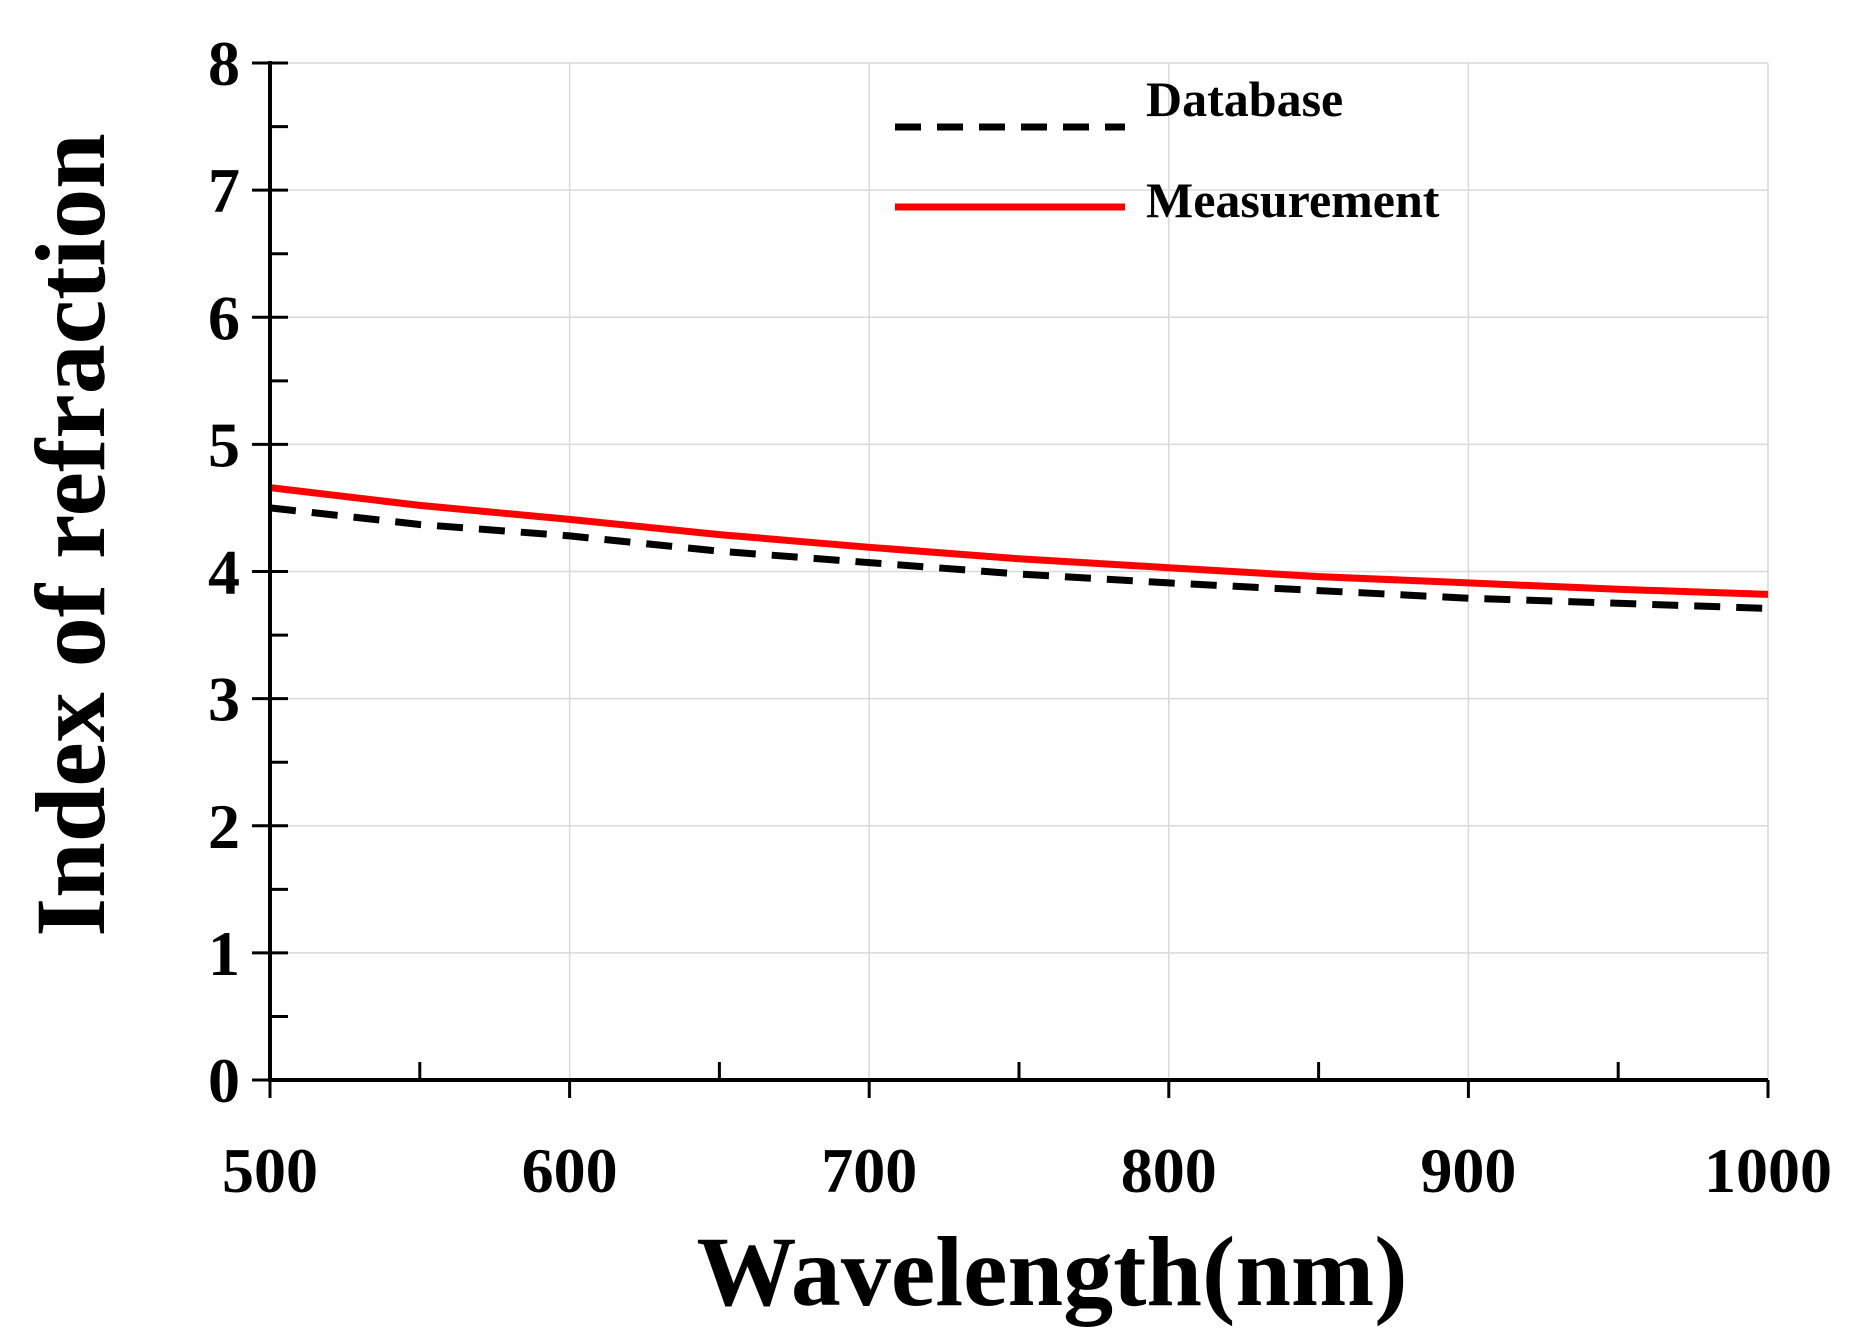 Image resolution: width=1869 pixels, height=1337 pixels. What do you see at coordinates (1768, 1170) in the screenshot?
I see `x-tick-label: 1000` at bounding box center [1768, 1170].